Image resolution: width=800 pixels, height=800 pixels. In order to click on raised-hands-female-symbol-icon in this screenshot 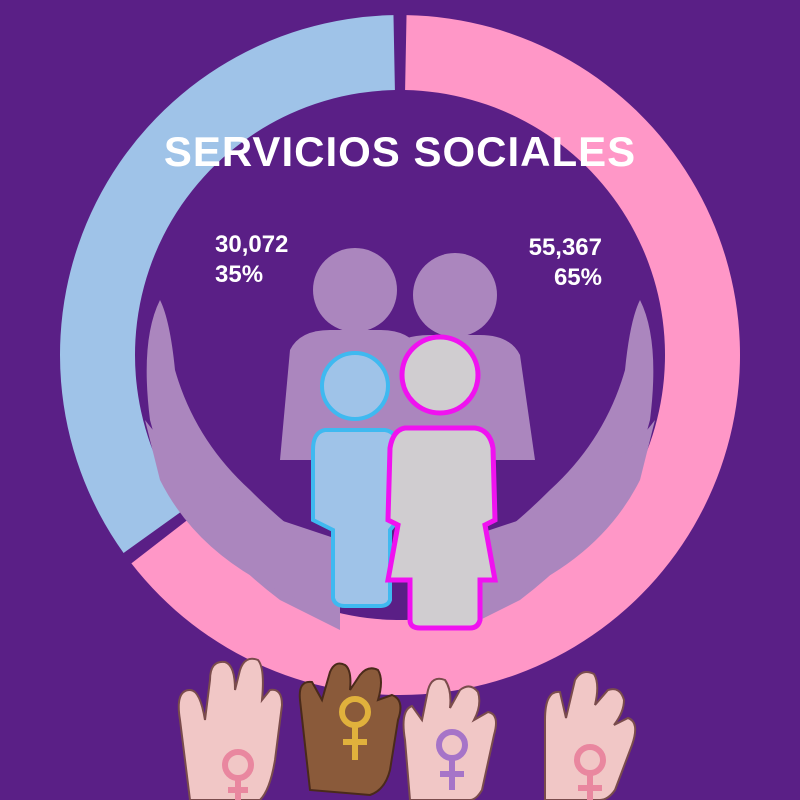, I will do `click(407, 728)`.